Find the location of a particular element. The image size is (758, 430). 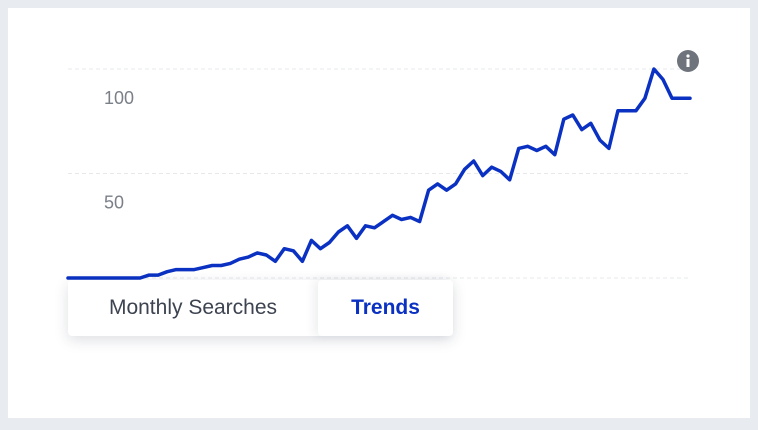

info-icon-bar is located at coordinates (688, 63).